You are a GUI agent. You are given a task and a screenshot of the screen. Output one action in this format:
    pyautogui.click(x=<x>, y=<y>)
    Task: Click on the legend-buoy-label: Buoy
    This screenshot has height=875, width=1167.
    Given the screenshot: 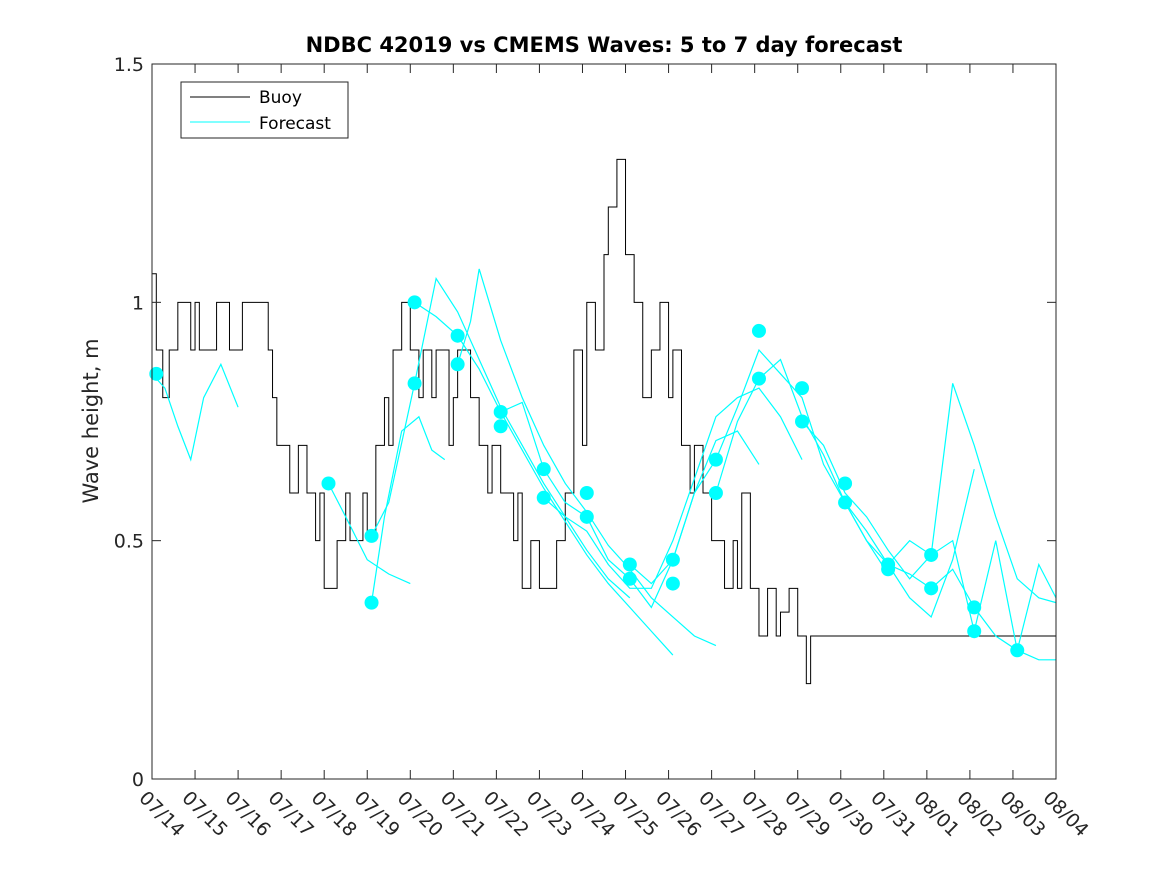 What is the action you would take?
    pyautogui.click(x=280, y=98)
    